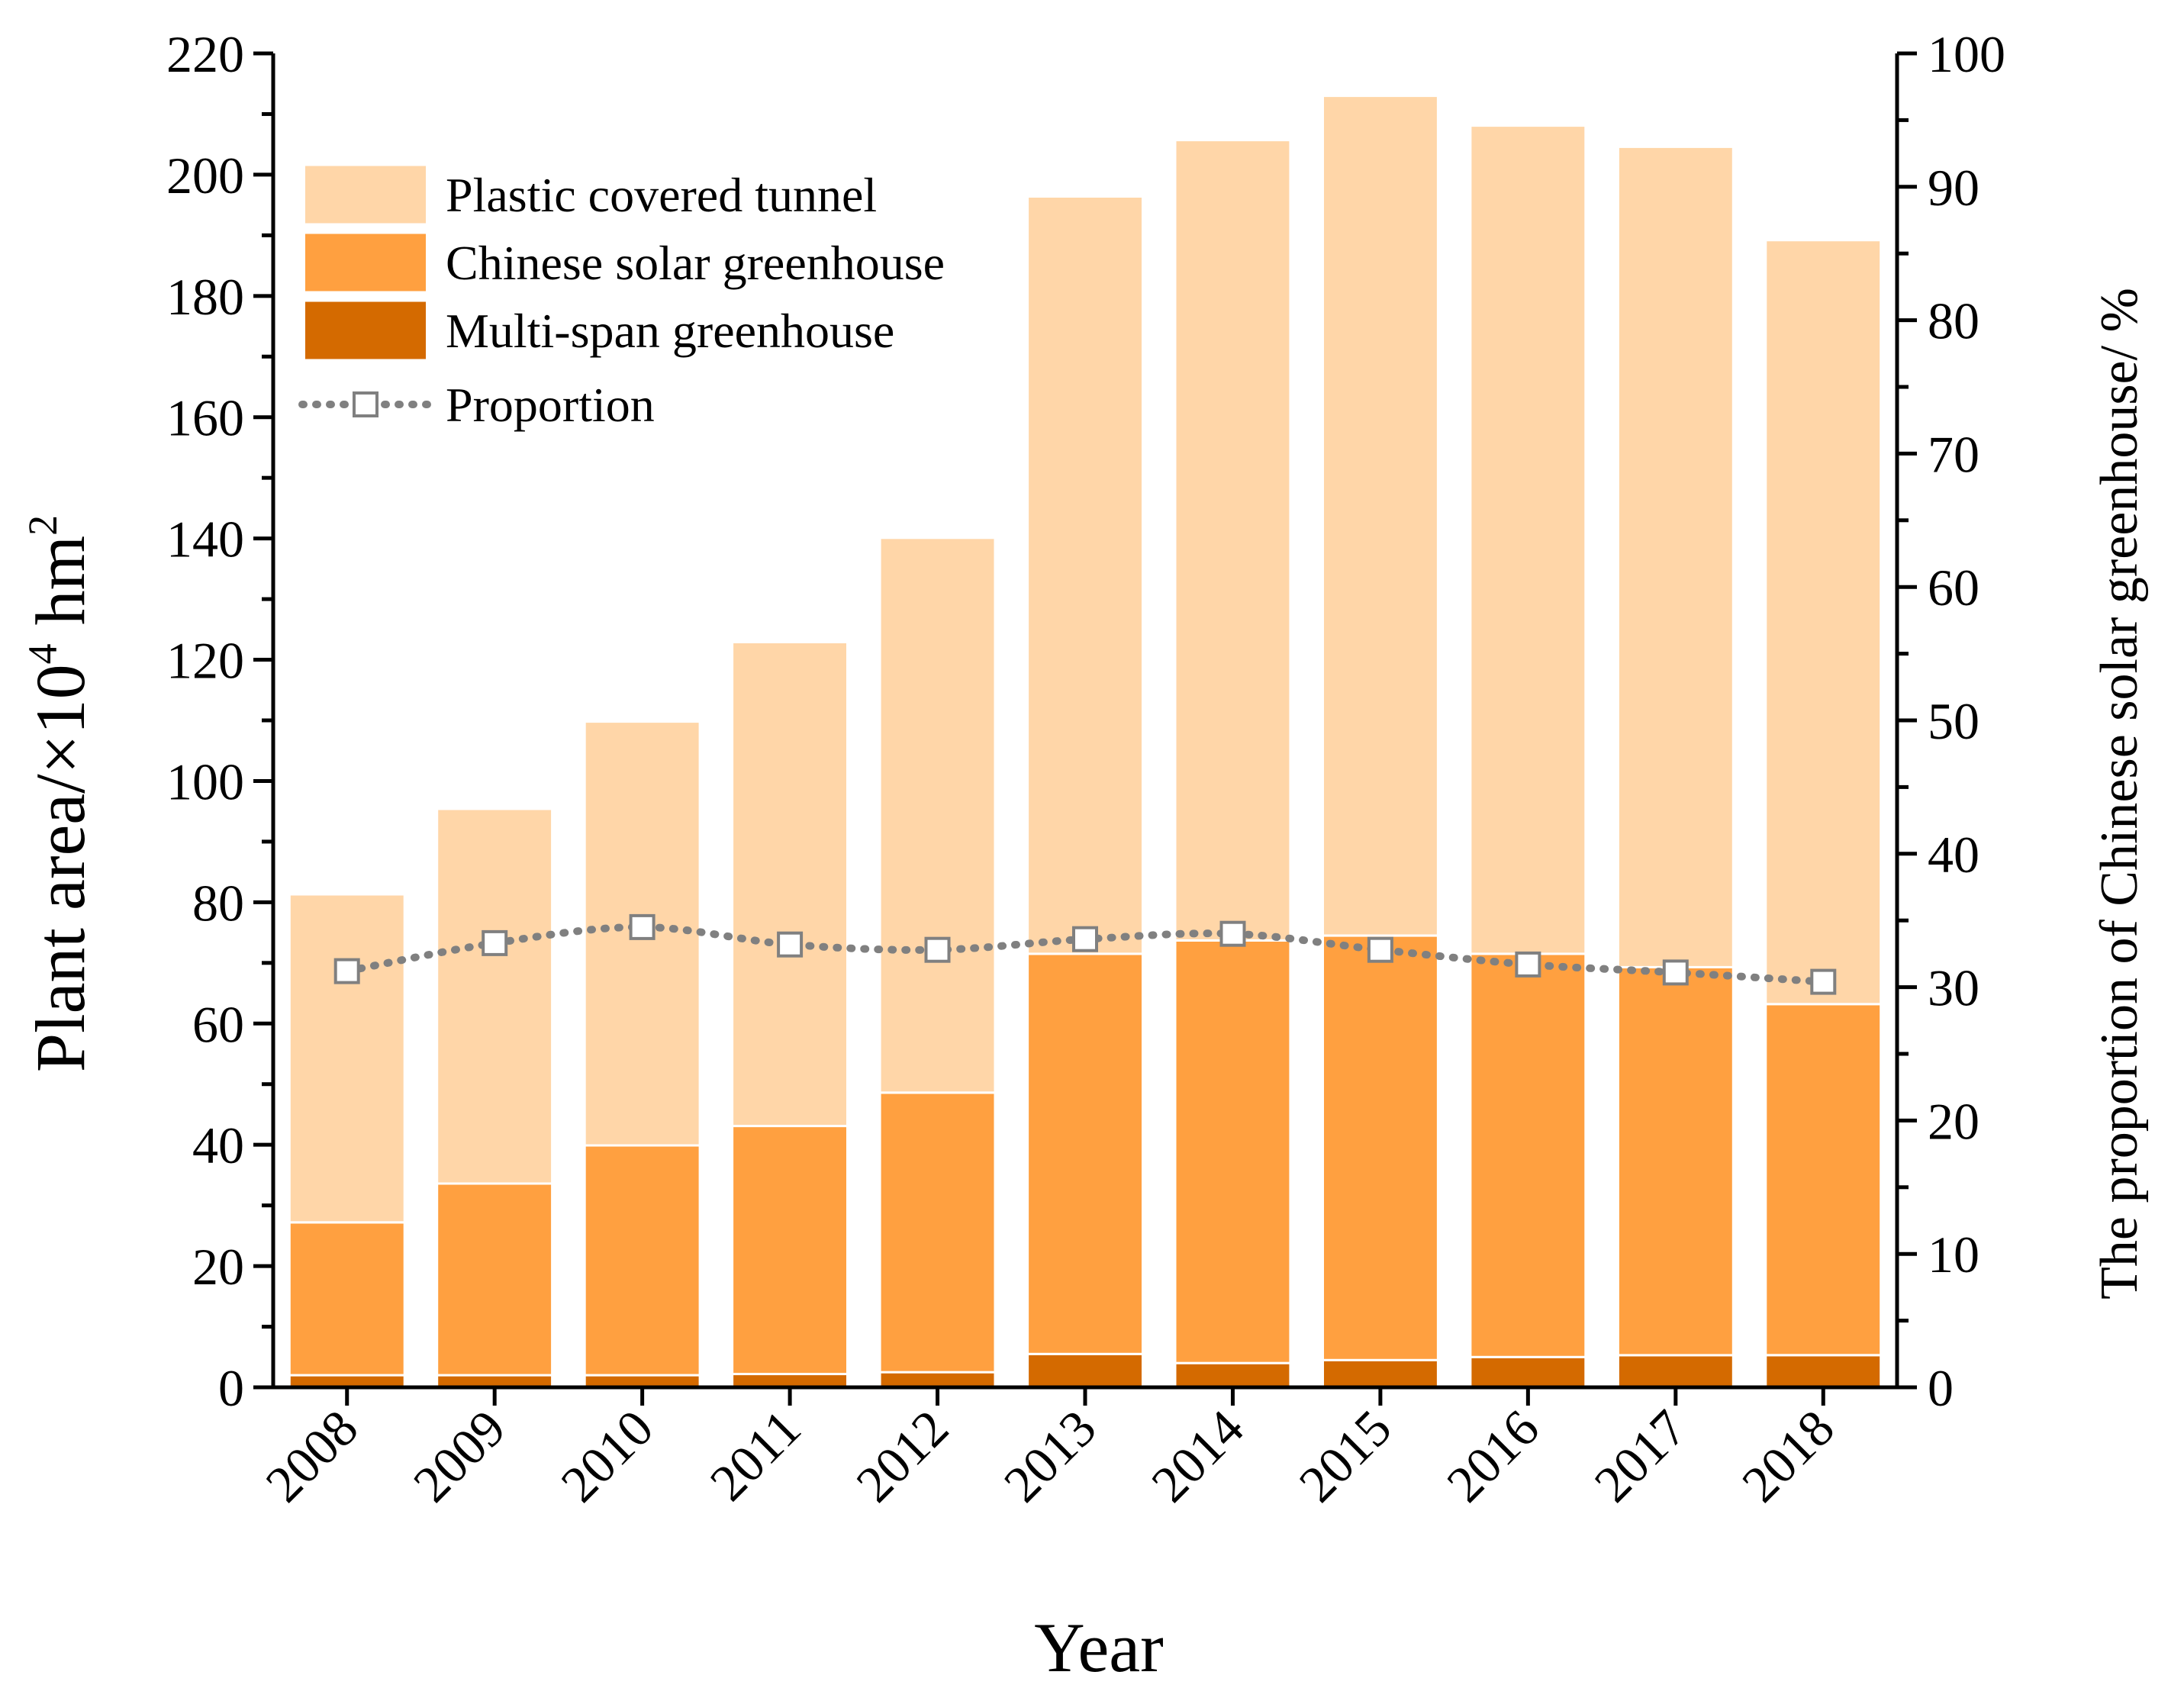 Image resolution: width=2184 pixels, height=1704 pixels. Describe the element at coordinates (347, 1299) in the screenshot. I see `bar-chinese-solar-greenhouse-2008` at that location.